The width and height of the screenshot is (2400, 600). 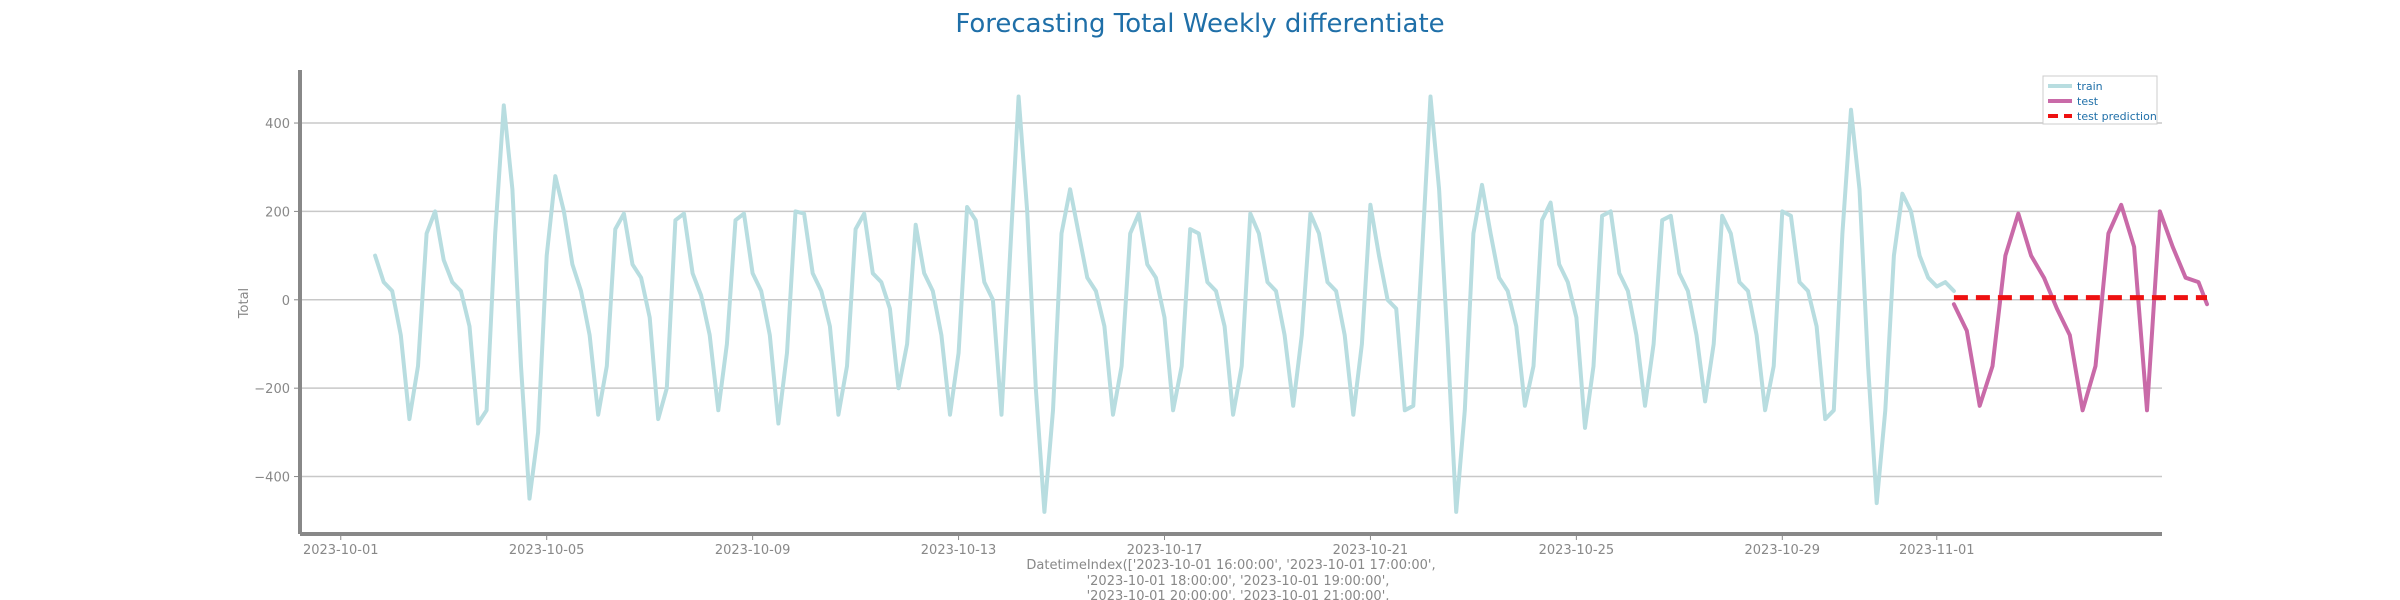 What do you see at coordinates (753, 550) in the screenshot?
I see `x-tick-label: 2023-10-09` at bounding box center [753, 550].